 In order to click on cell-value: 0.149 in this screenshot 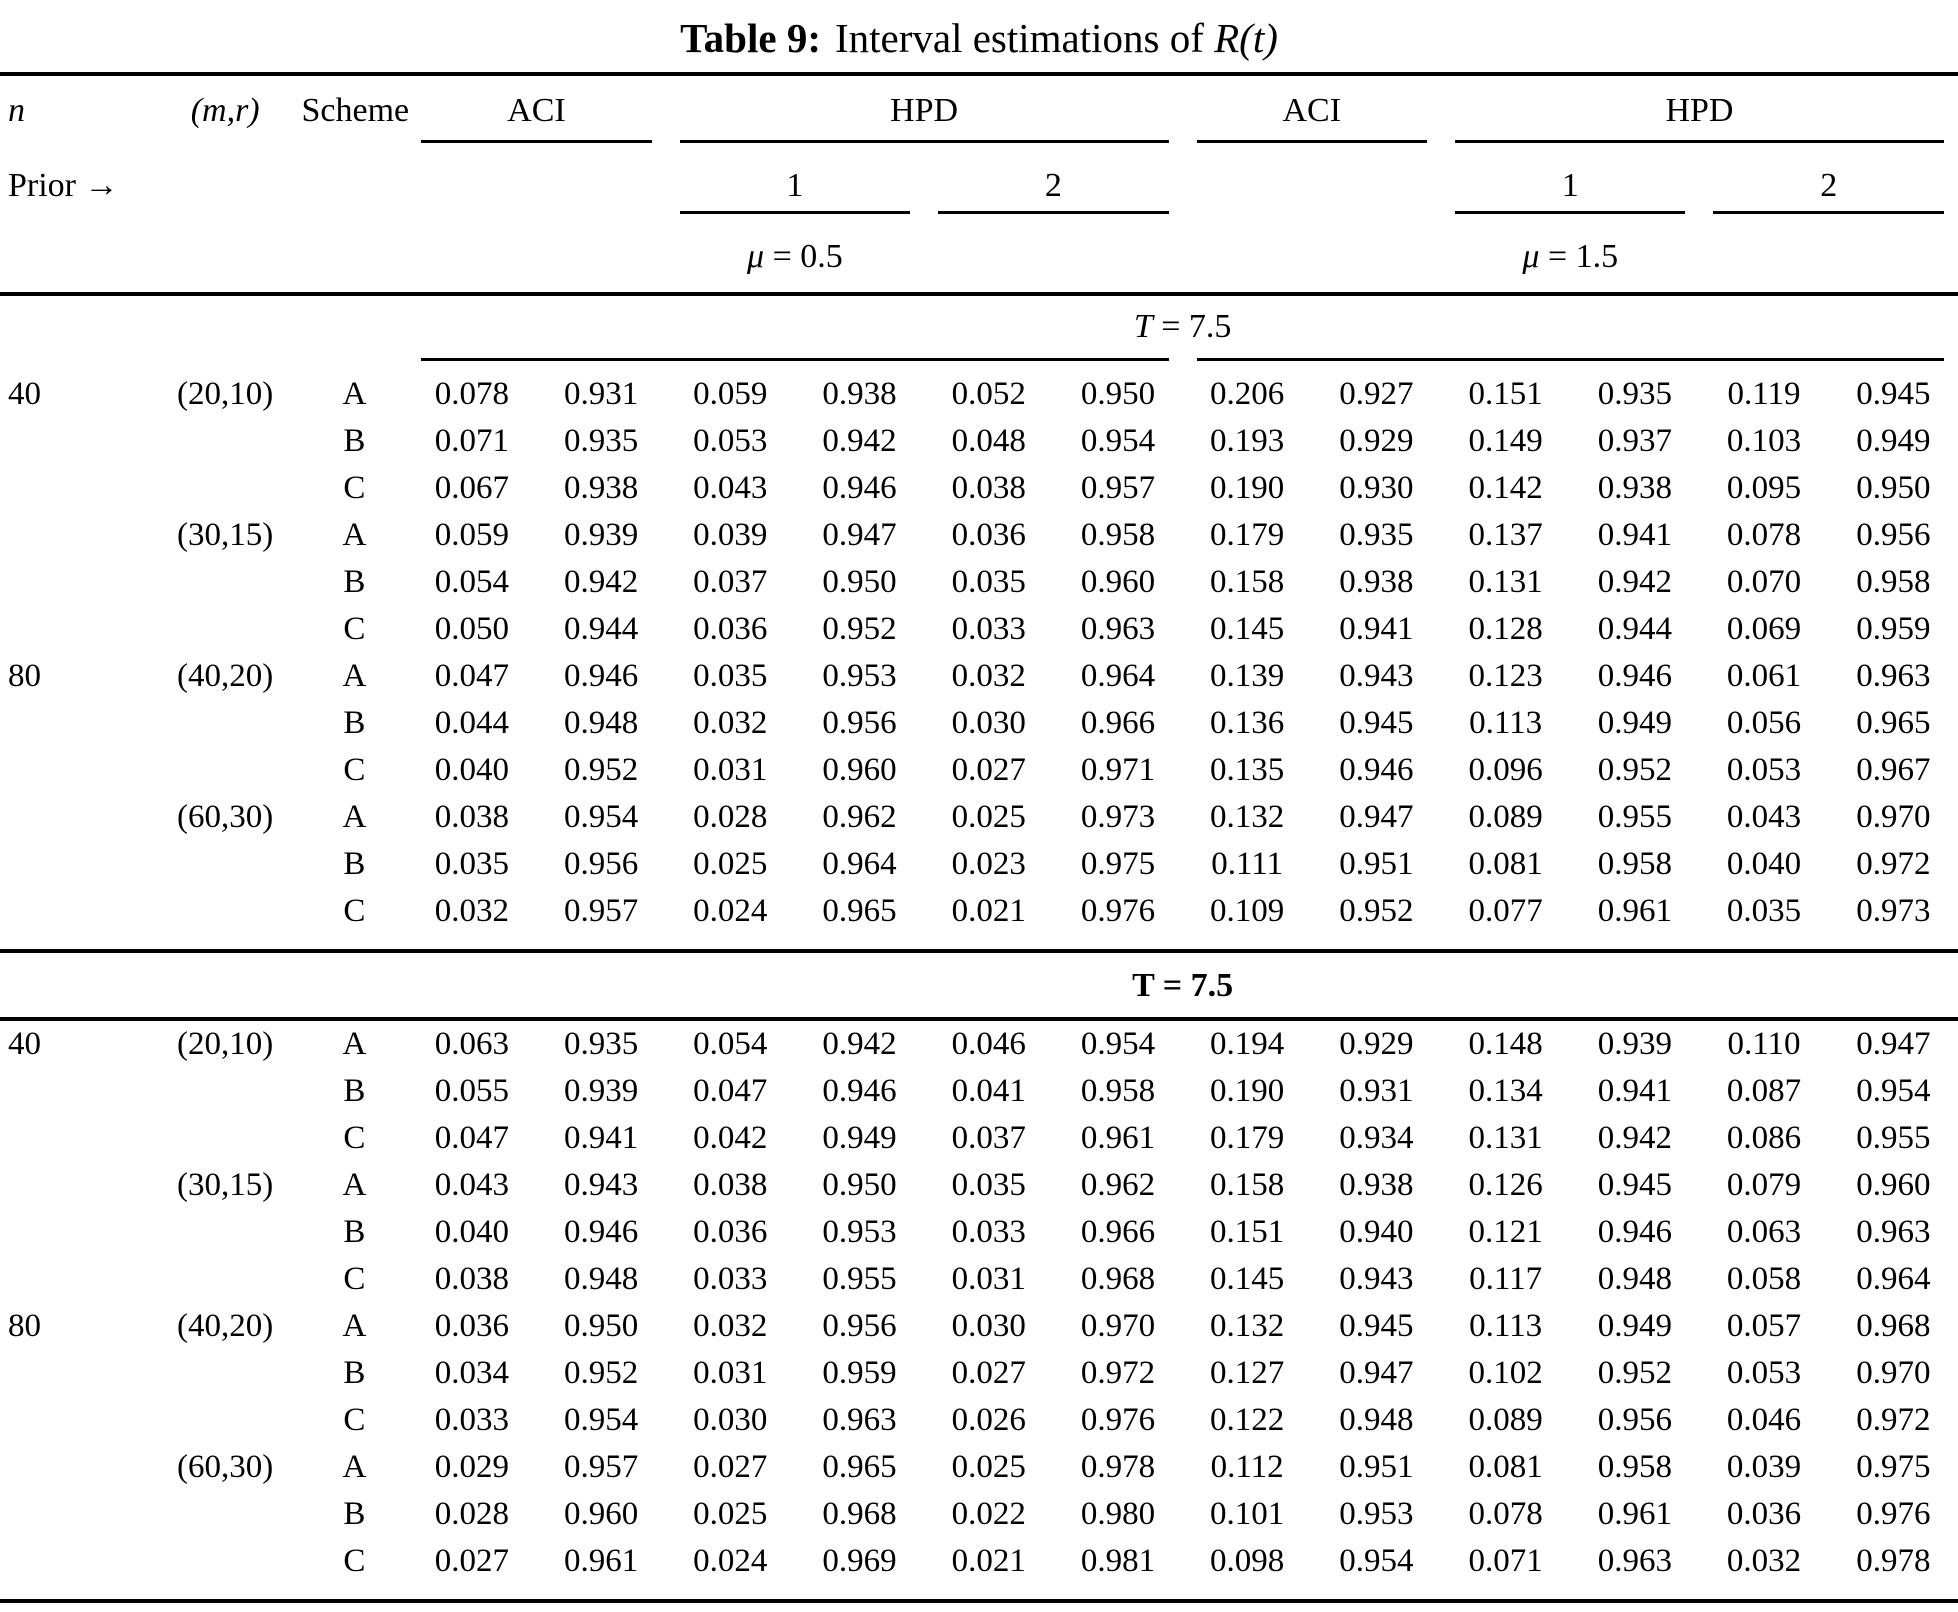, I will do `click(1505, 441)`.